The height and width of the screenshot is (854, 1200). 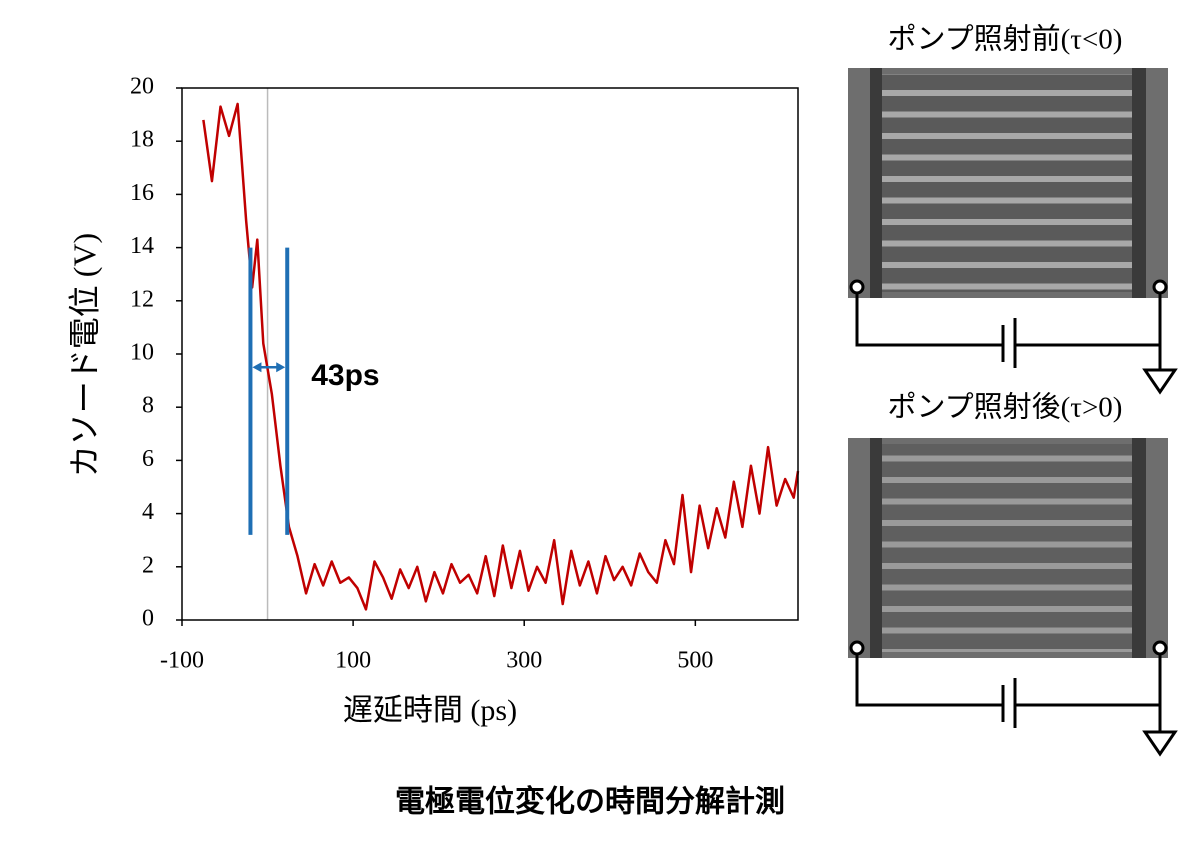 What do you see at coordinates (590, 802) in the screenshot?
I see `figure-title: 電極電位変化の時間分解計測` at bounding box center [590, 802].